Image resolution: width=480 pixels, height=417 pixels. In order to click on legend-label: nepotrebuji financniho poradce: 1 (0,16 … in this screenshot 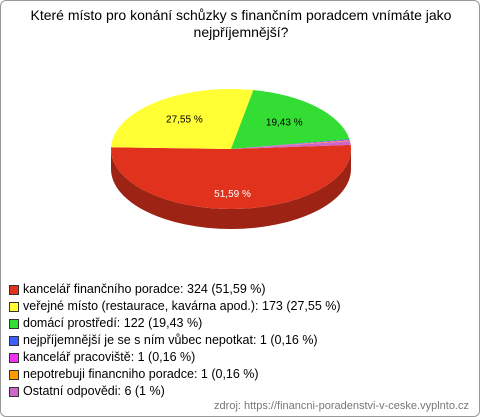, I will do `click(141, 374)`.